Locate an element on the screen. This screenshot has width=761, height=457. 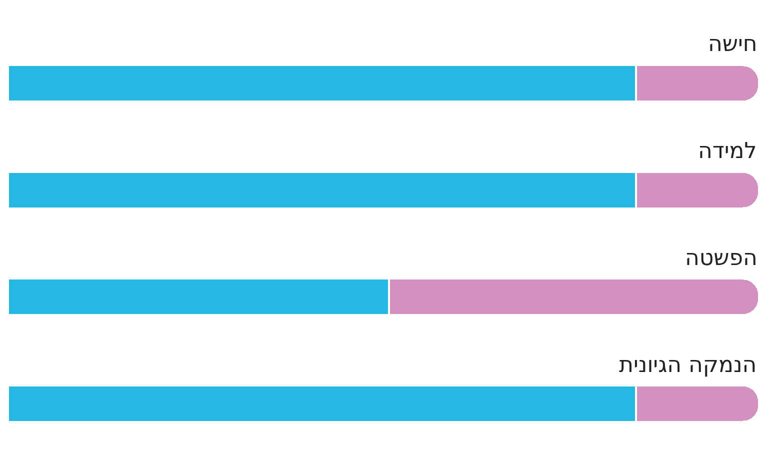
y-tick-label: הנמקה הגיונית is located at coordinates (688, 365).